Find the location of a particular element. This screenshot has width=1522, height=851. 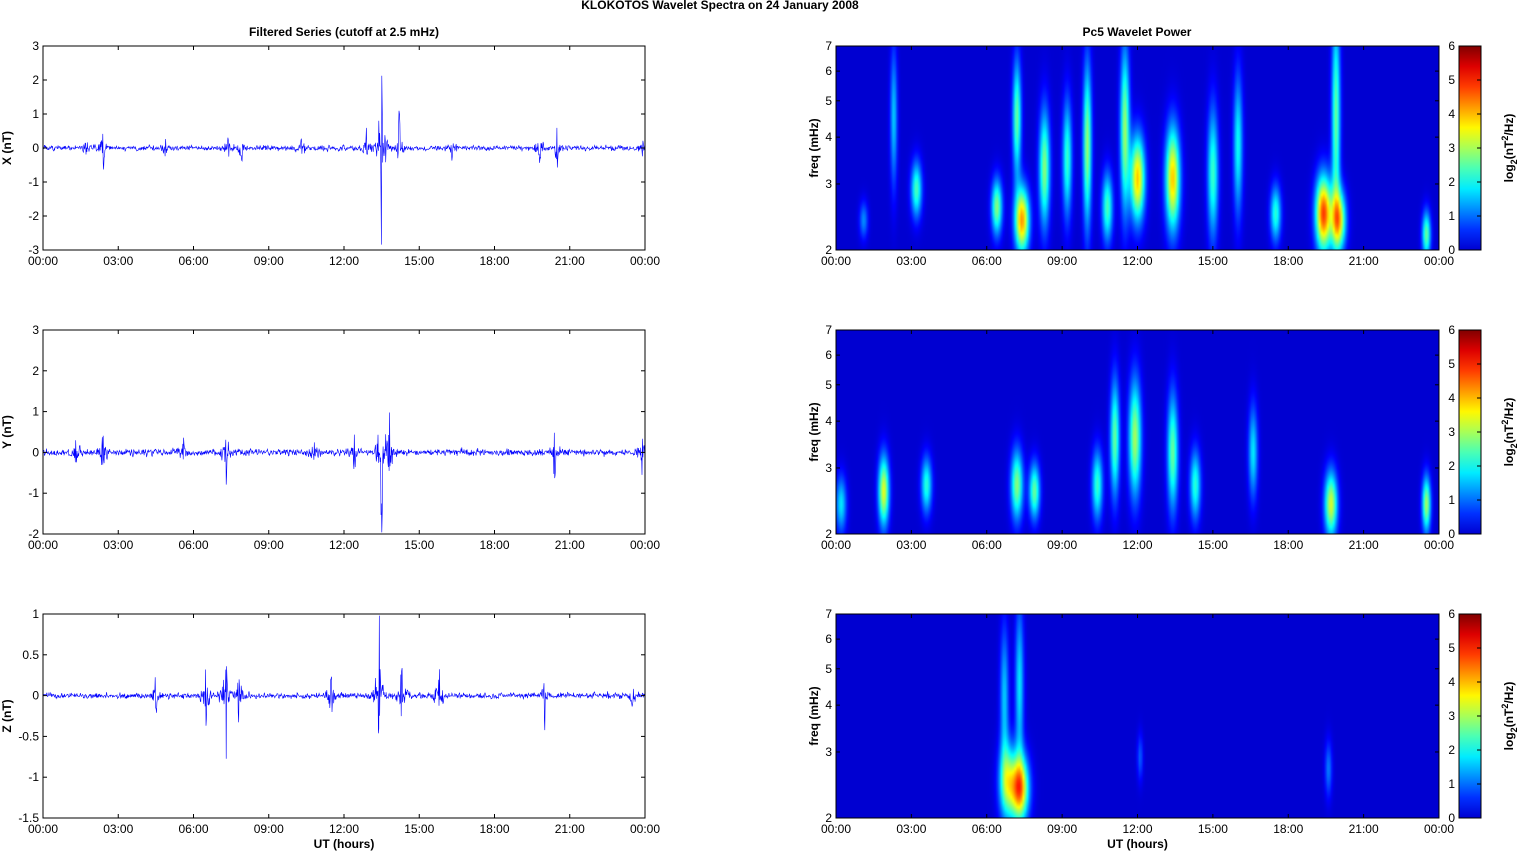

wv2-xtick-label: 09:00 is located at coordinates (1062, 545).